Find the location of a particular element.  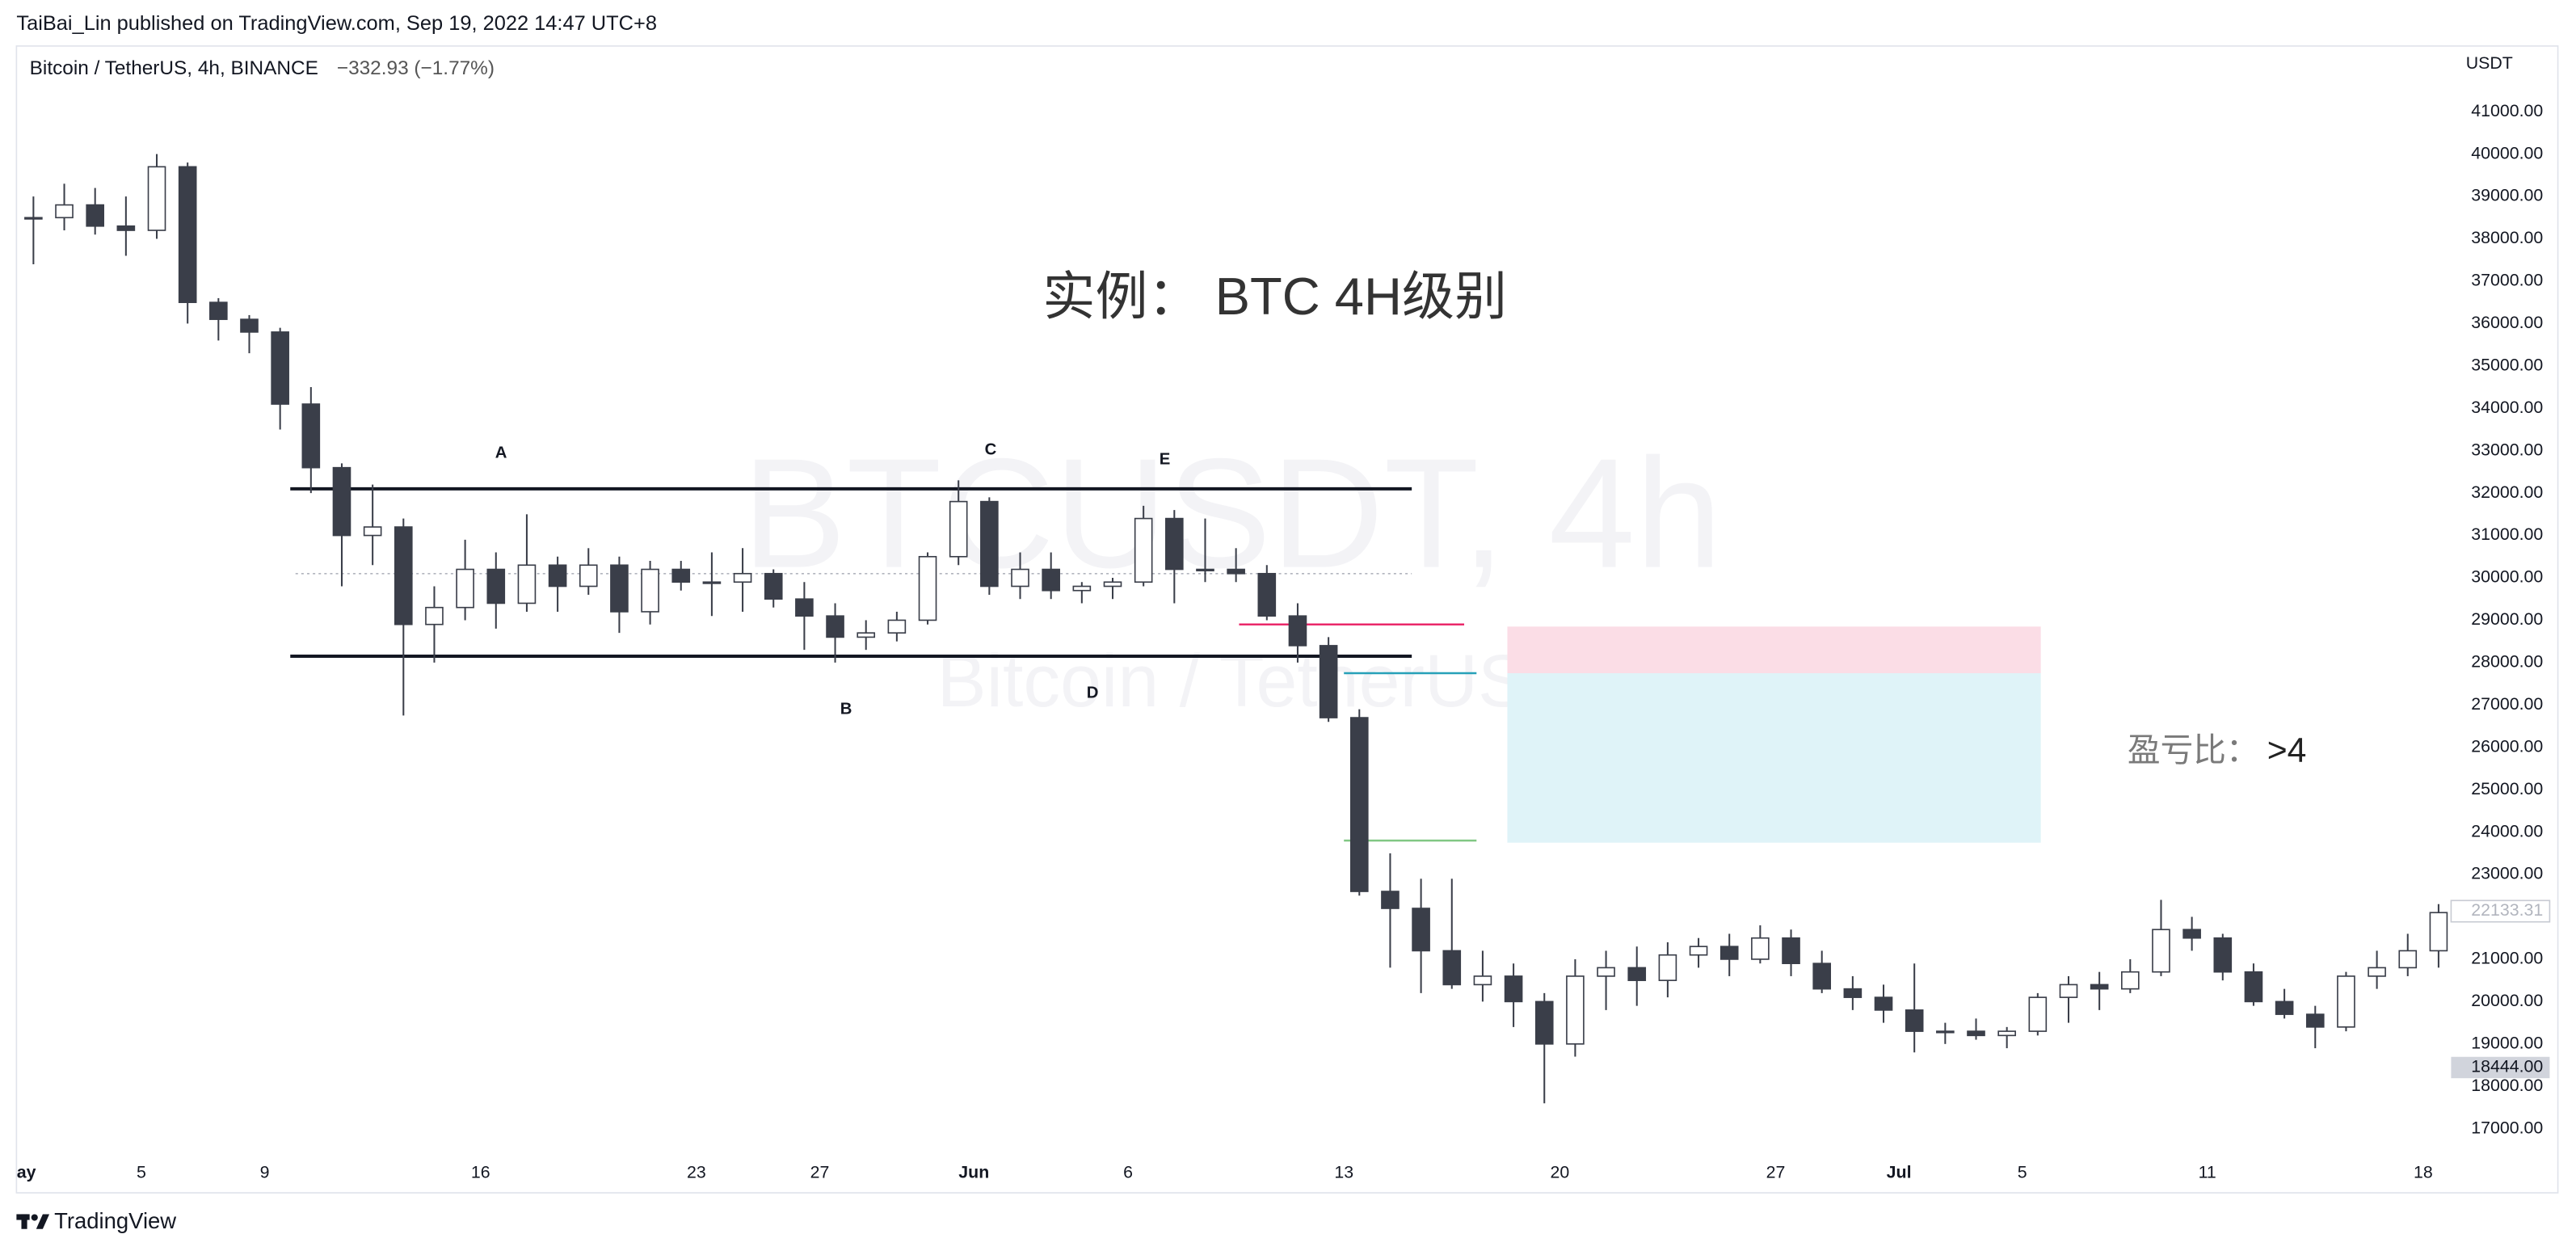

x-tick-label: 5 is located at coordinates (2022, 1172).